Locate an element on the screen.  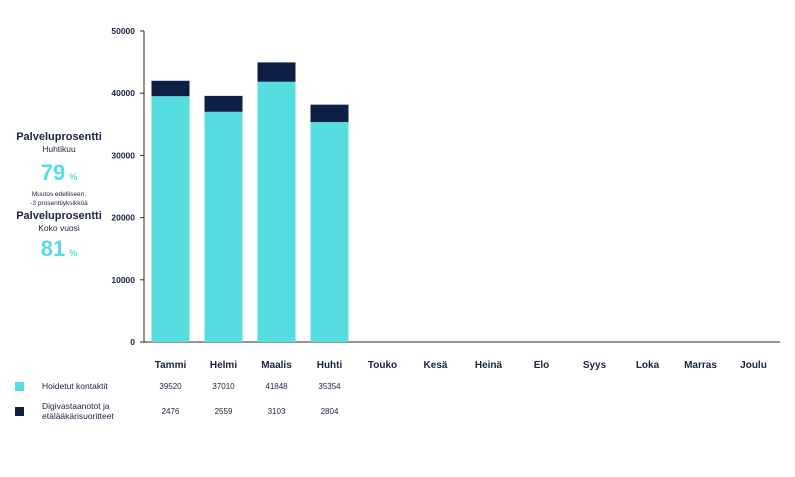
kpi-year-period: Koko vuosi is located at coordinates (59, 228).